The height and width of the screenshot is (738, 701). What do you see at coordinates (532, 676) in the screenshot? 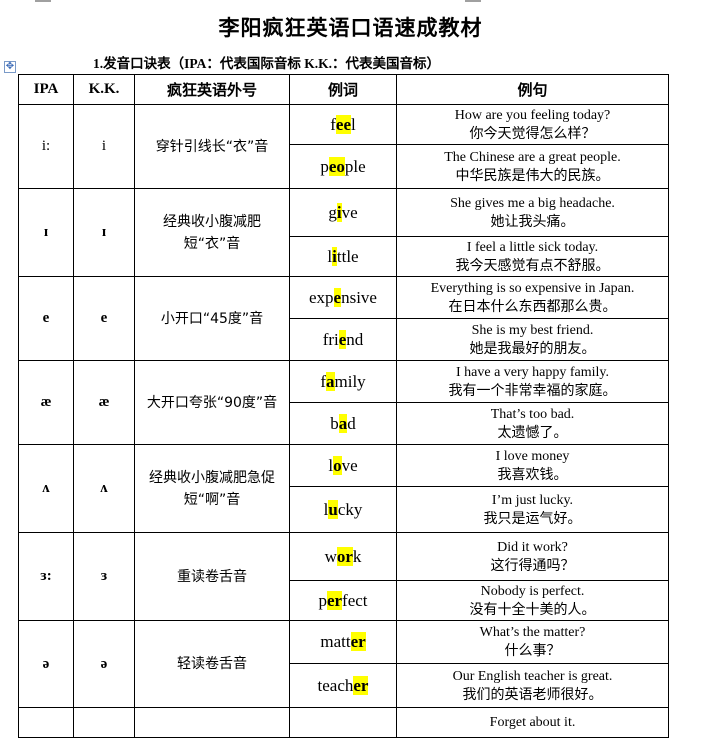
I see `sentence-english: Our English teacher is great.` at bounding box center [532, 676].